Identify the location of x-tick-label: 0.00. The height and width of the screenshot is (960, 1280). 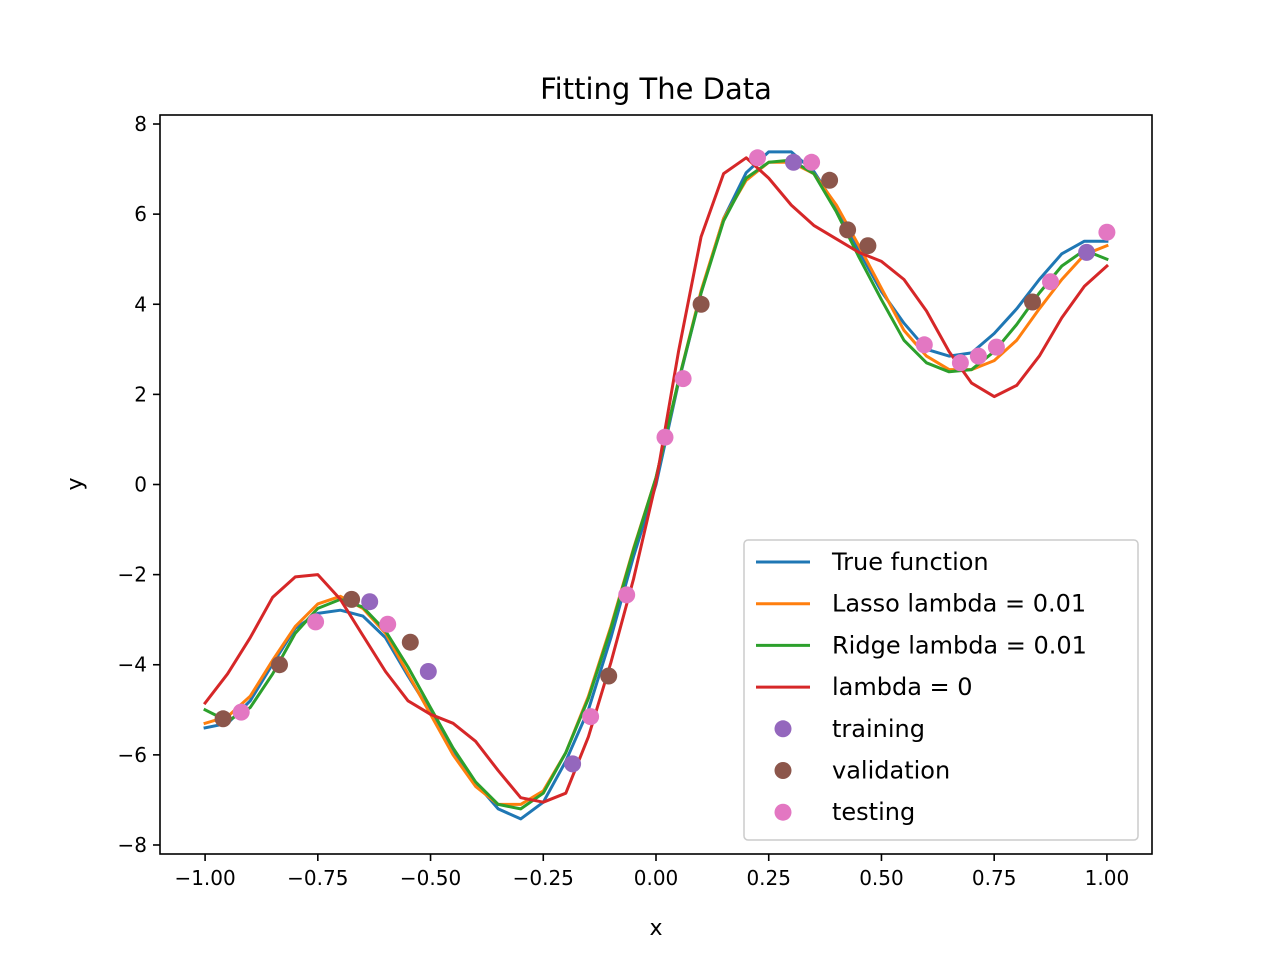
(656, 878).